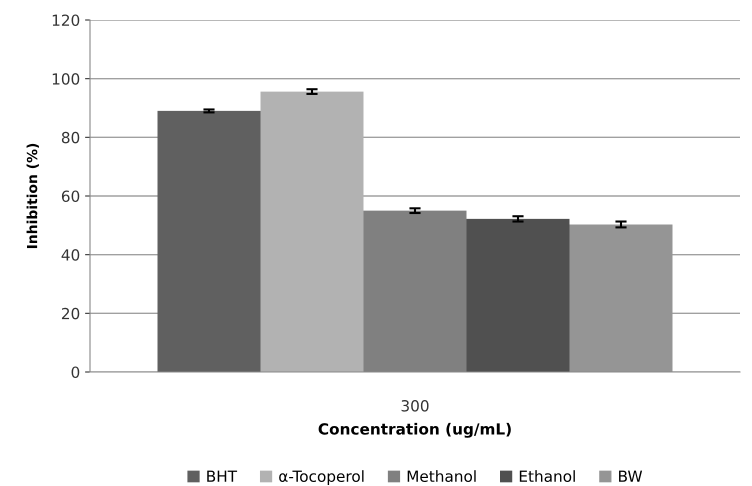  Describe the element at coordinates (222, 476) in the screenshot. I see `legend-label: BHT` at that location.